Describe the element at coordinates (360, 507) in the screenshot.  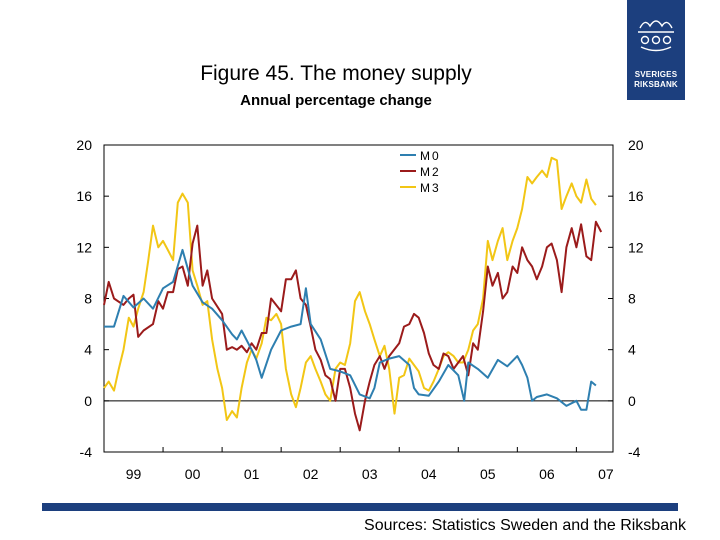
I see `footer-bar` at that location.